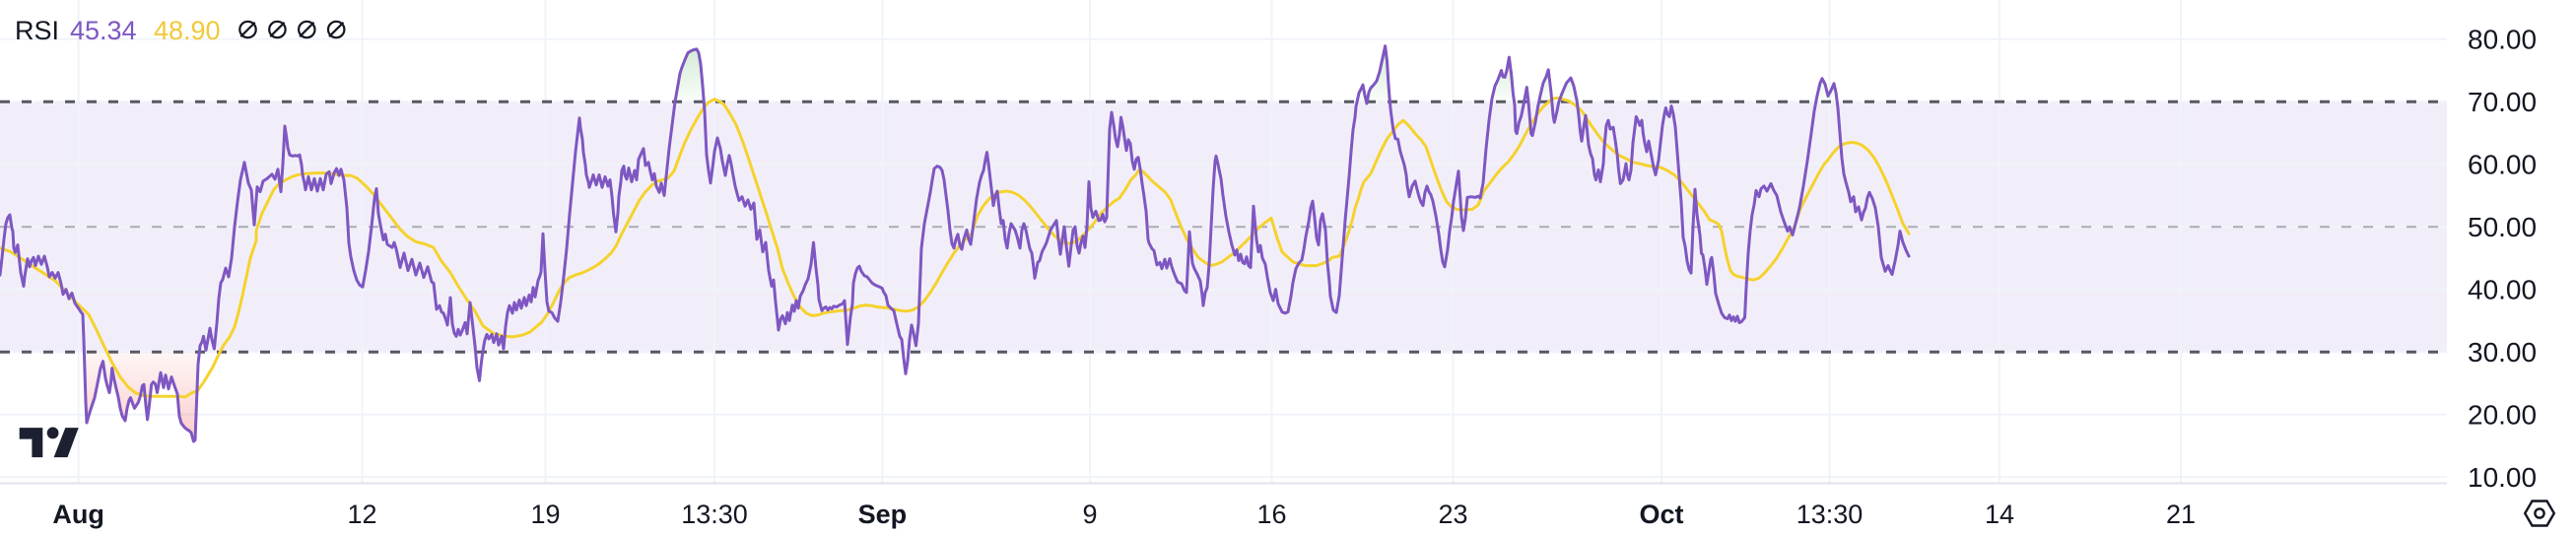 The height and width of the screenshot is (536, 2576). I want to click on svg-text: 48.90, so click(187, 31).